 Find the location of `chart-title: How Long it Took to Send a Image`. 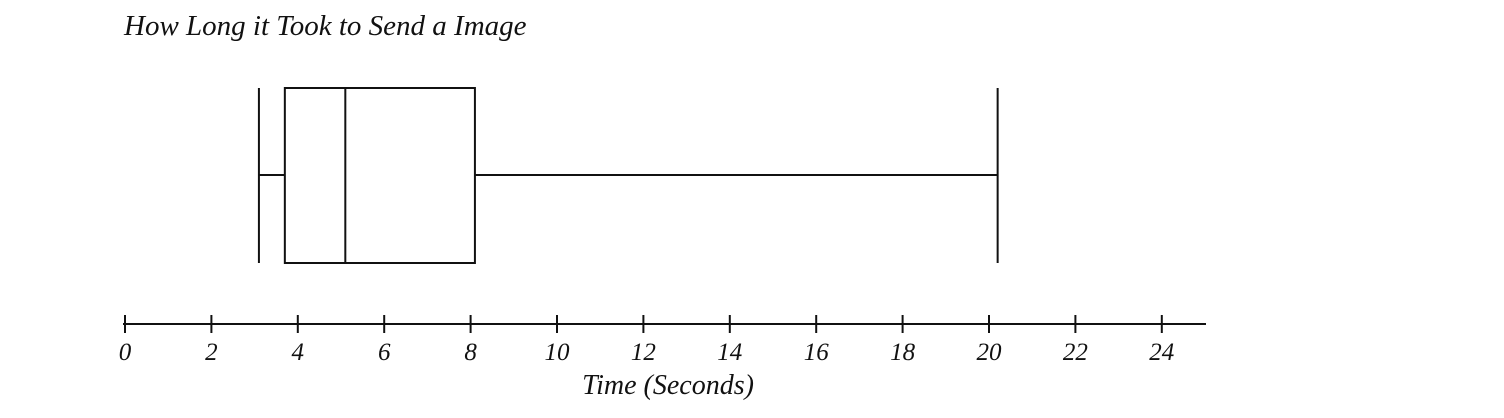

chart-title: How Long it Took to Send a Image is located at coordinates (325, 26).